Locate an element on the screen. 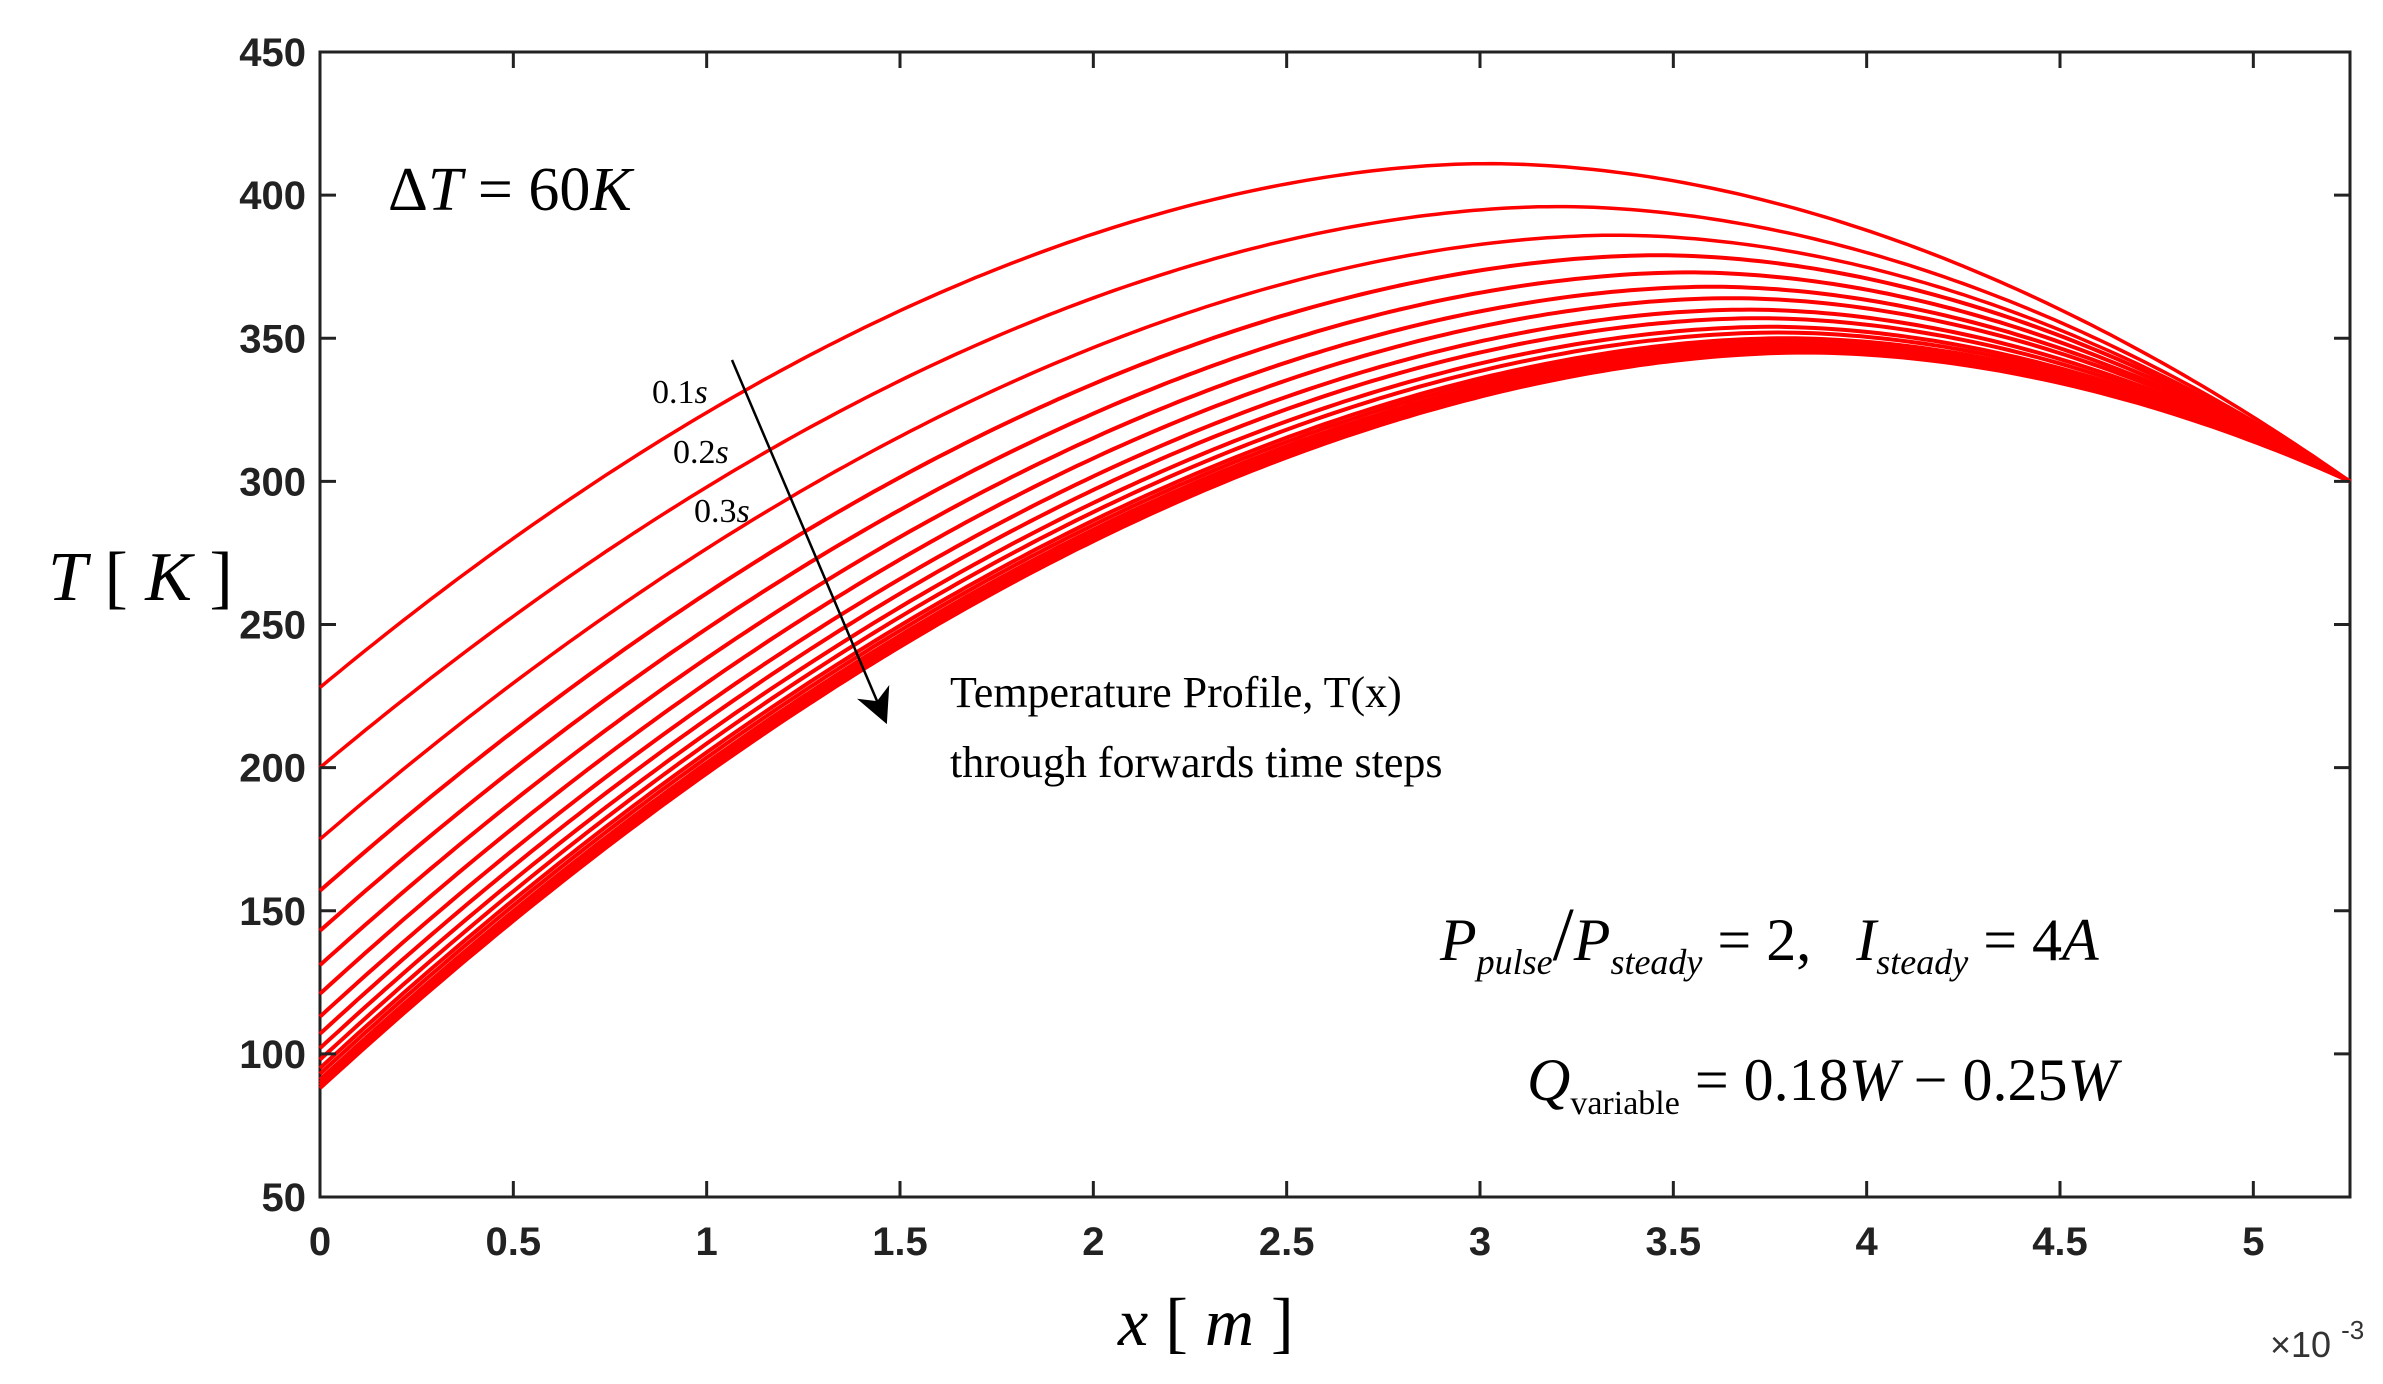  x-axis-label: x [ m ] is located at coordinates (1205, 1322).